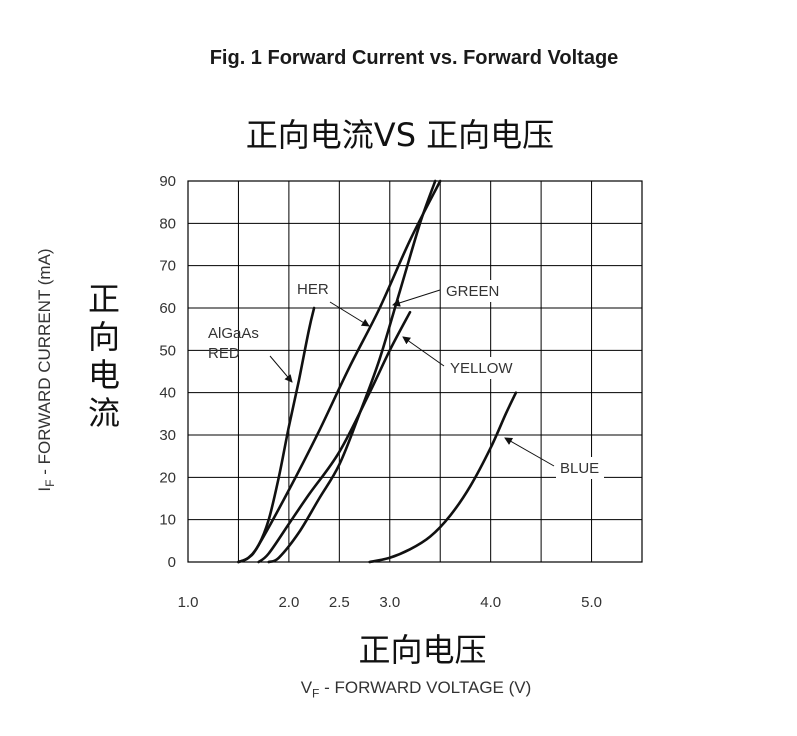 This screenshot has height=736, width=797. What do you see at coordinates (313, 289) in the screenshot?
I see `series-annotation-label: HER` at bounding box center [313, 289].